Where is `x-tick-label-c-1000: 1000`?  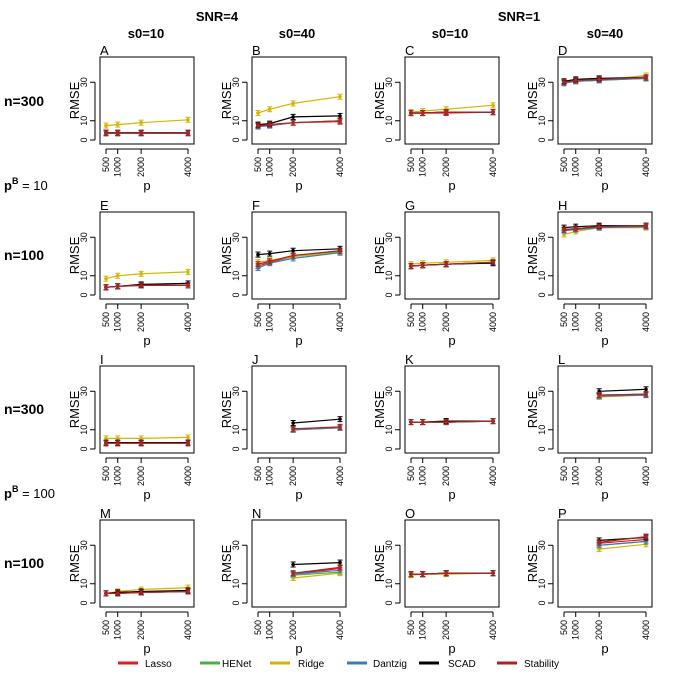 x-tick-label-c-1000: 1000 is located at coordinates (423, 167).